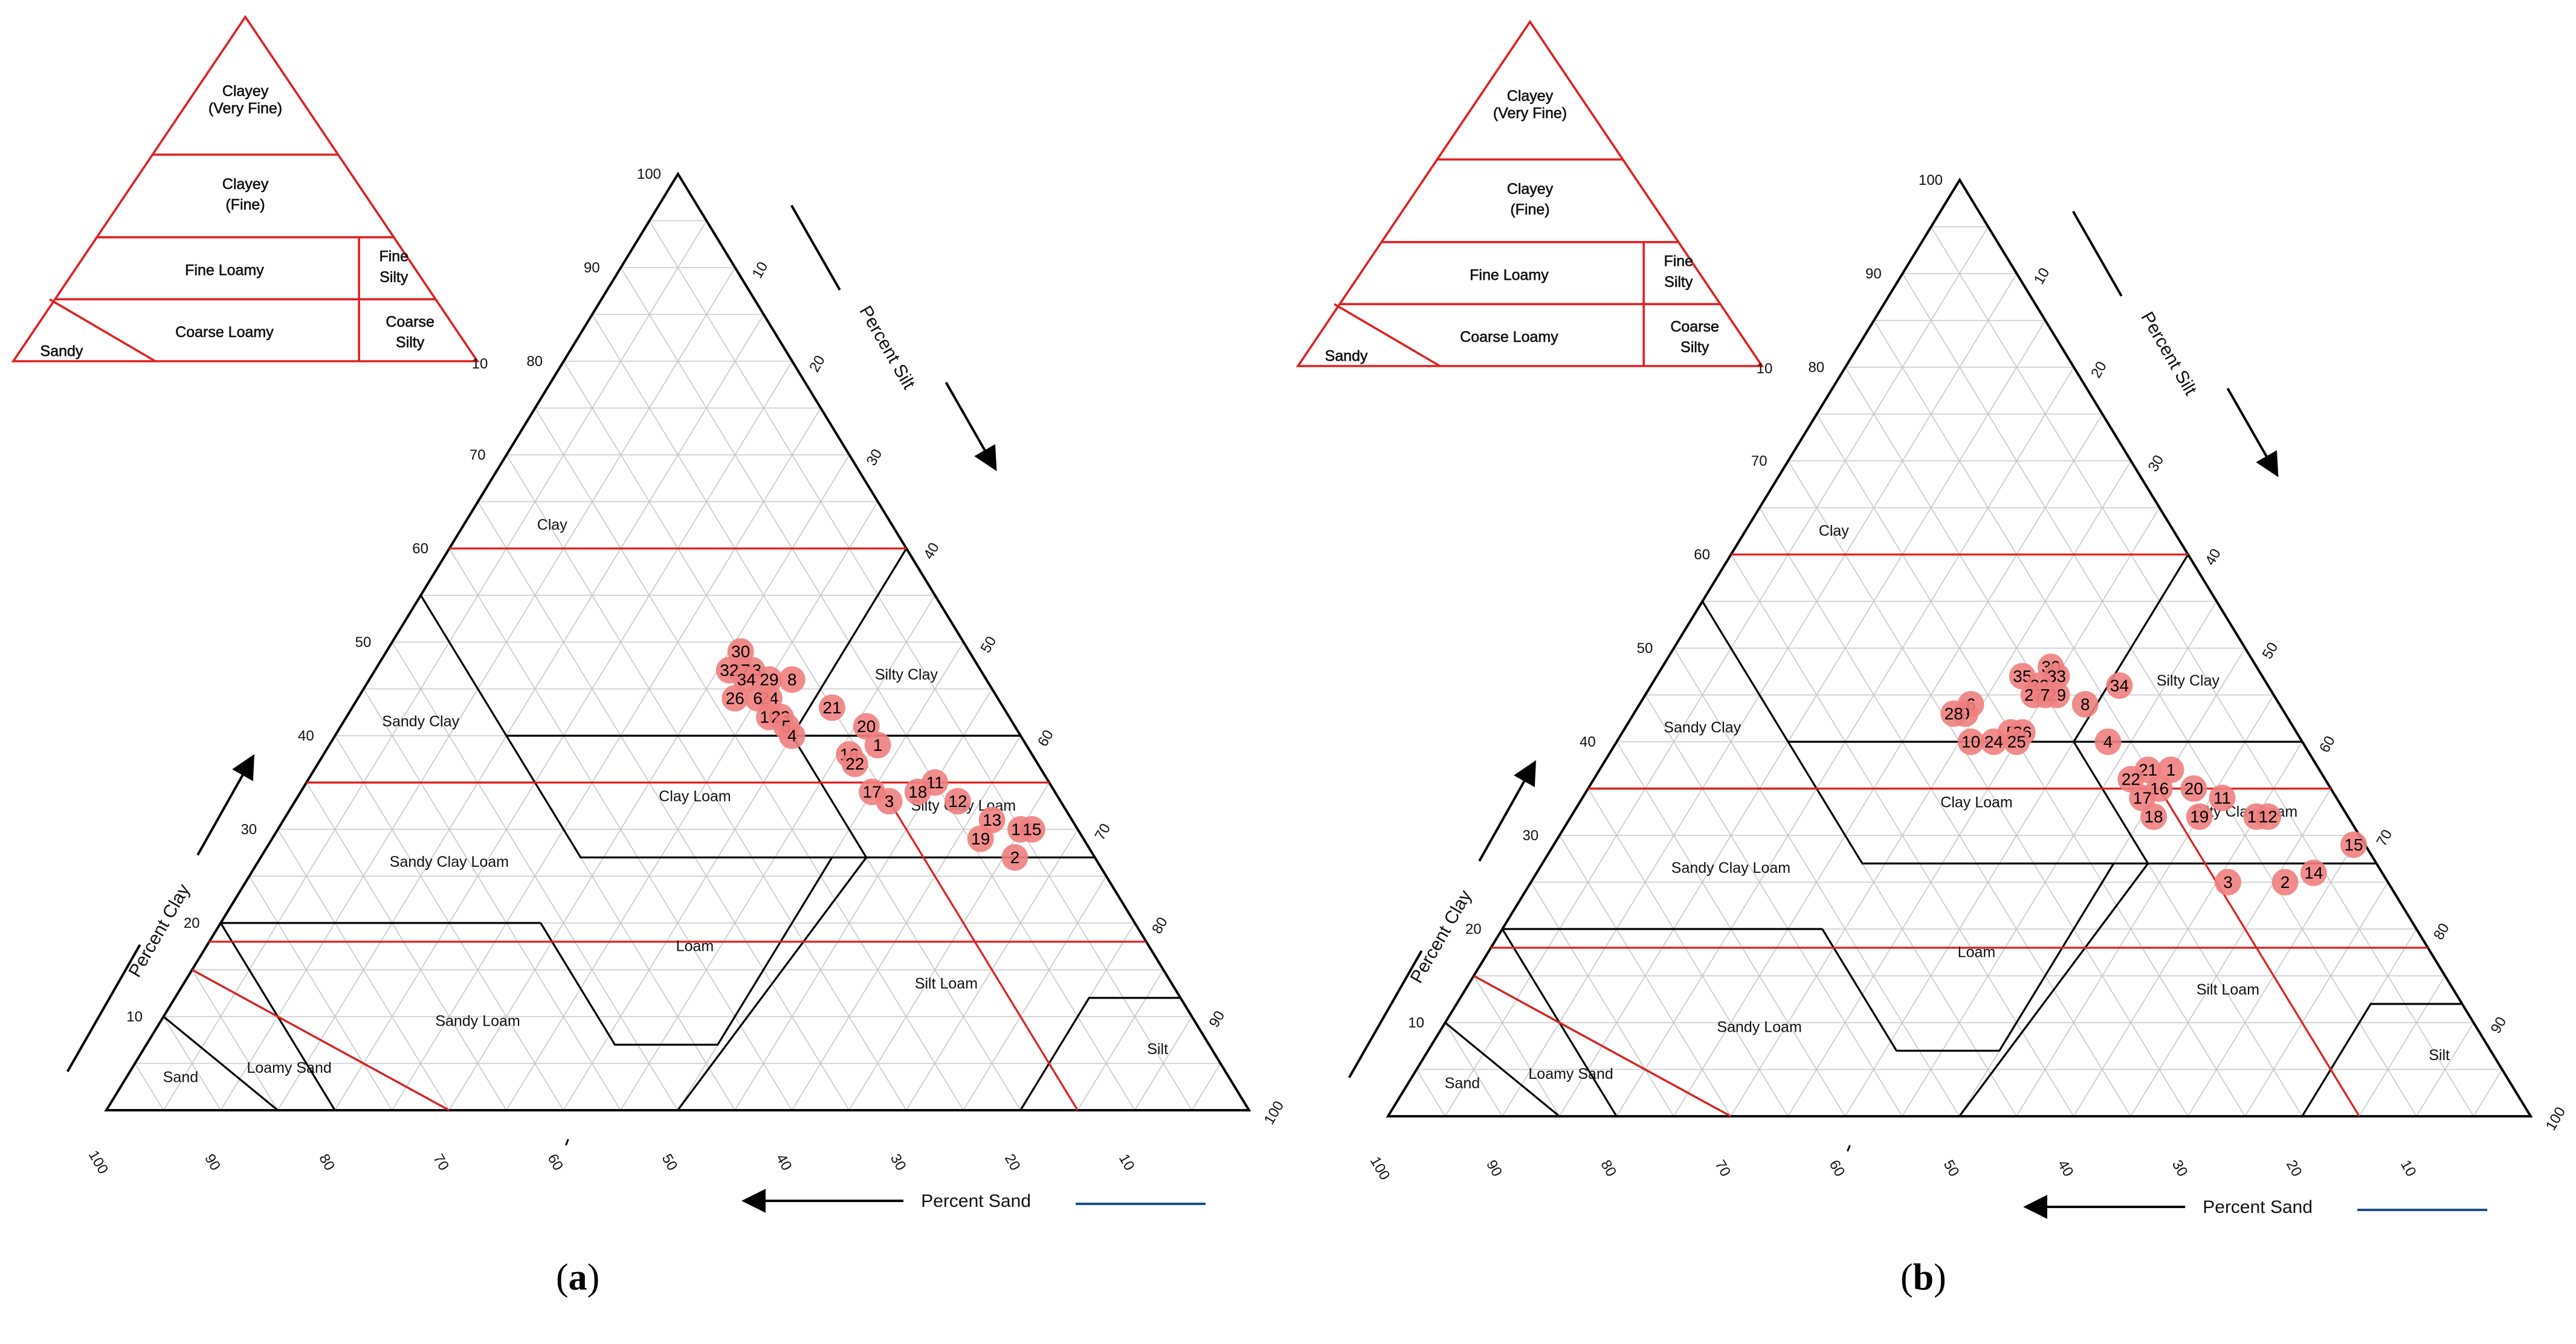 The width and height of the screenshot is (2576, 1344). What do you see at coordinates (1645, 648) in the screenshot?
I see `tick-clay-50: 50` at bounding box center [1645, 648].